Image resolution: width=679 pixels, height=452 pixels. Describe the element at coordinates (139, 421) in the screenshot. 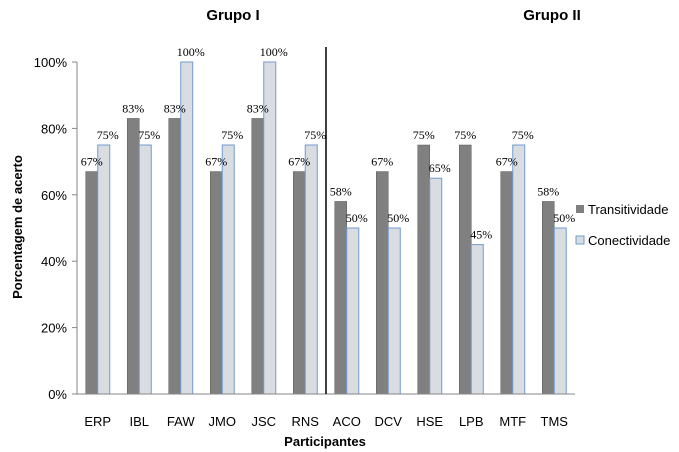

I see `x-tick-label-ibl: IBL` at that location.